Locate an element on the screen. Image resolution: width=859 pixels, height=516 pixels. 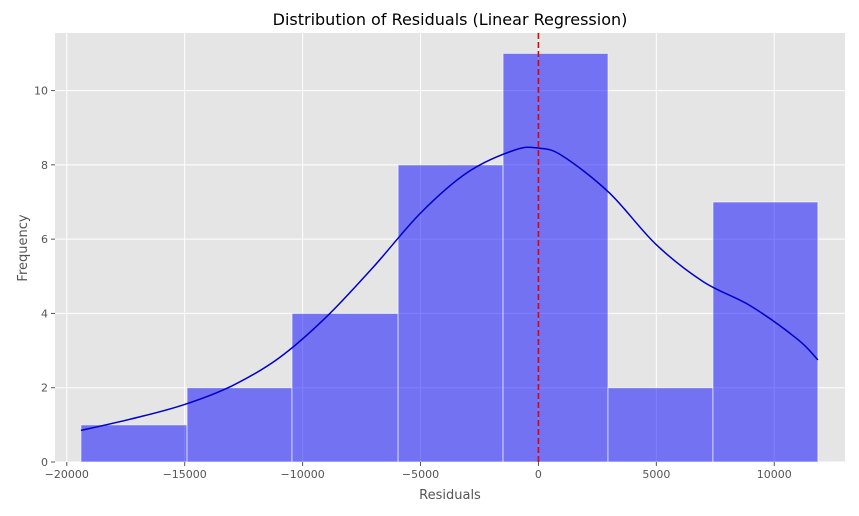
y-tick-label-4: 8 is located at coordinates (44, 165).